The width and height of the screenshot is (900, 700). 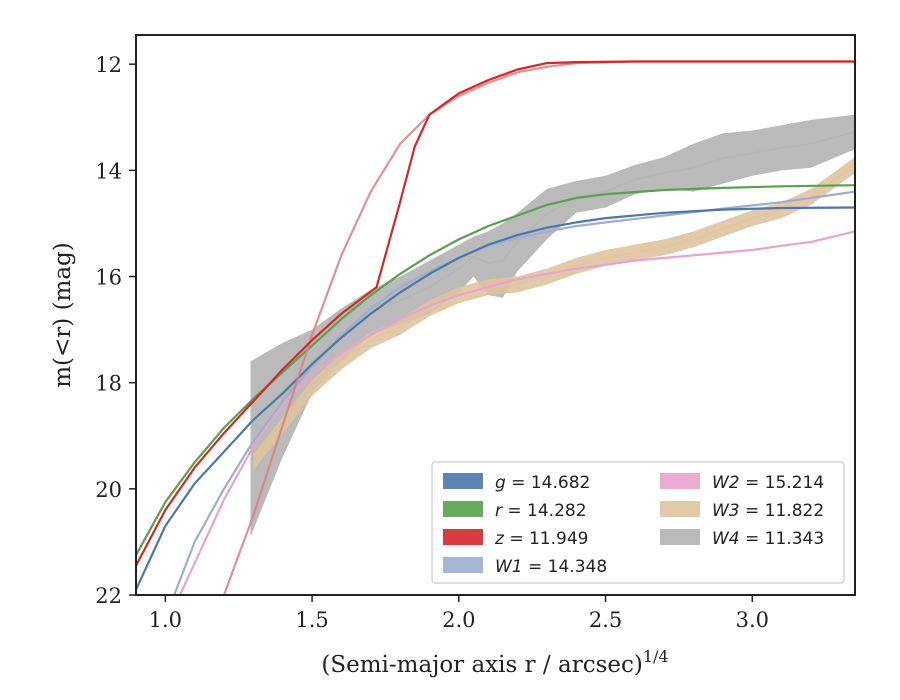 What do you see at coordinates (463, 481) in the screenshot?
I see `legend-swatch-g` at bounding box center [463, 481].